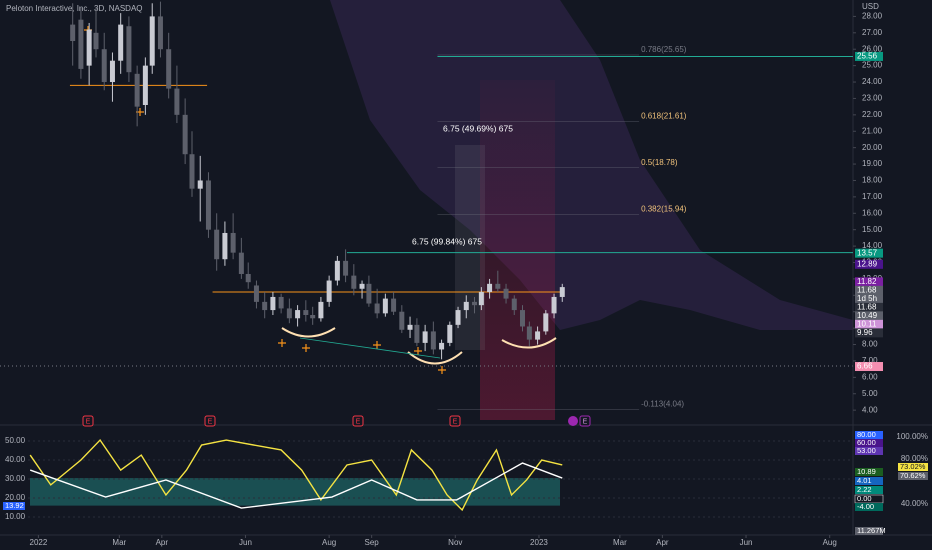  Describe the element at coordinates (865, 506) in the screenshot. I see `indicator-badge-label: -4.00` at that location.